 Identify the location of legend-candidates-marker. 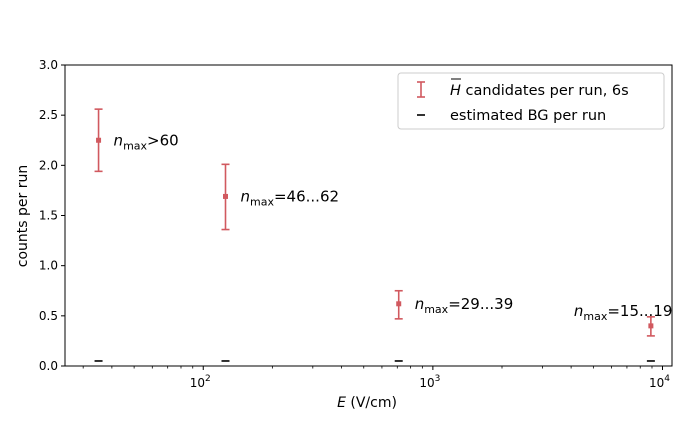
(421, 89).